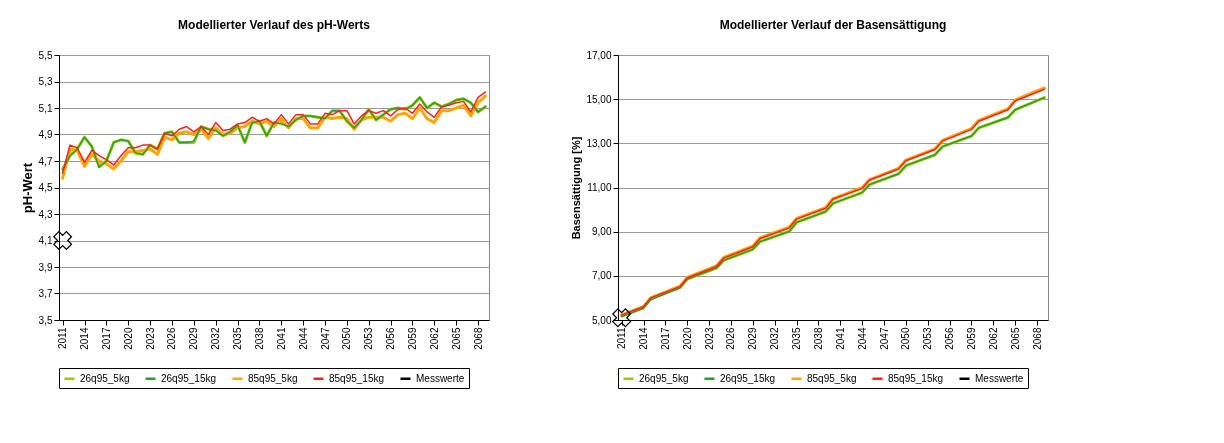 This screenshot has width=1224, height=443. Describe the element at coordinates (45, 161) in the screenshot. I see `y-tick-label: 4,7` at that location.